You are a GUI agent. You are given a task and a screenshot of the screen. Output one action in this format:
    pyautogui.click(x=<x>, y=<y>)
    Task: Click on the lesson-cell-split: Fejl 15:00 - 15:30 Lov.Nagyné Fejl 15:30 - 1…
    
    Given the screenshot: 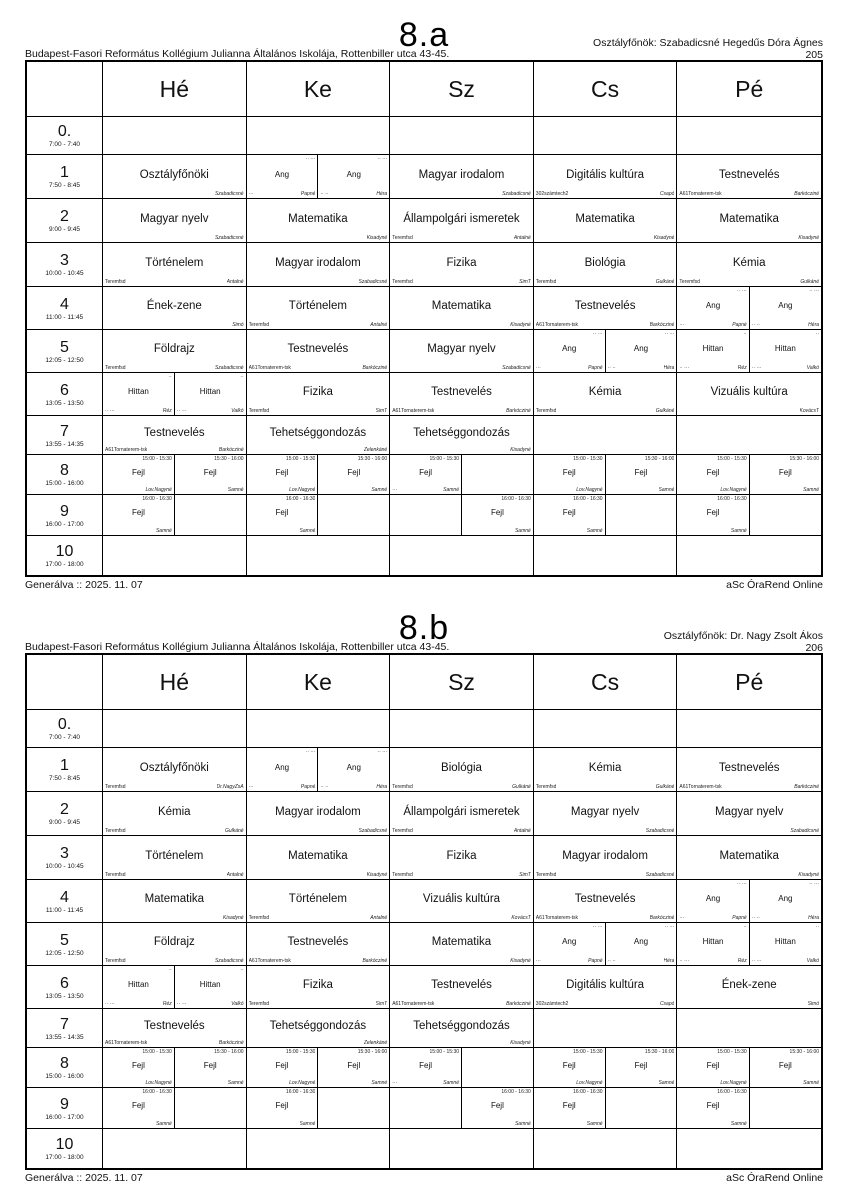 What is the action you would take?
    pyautogui.click(x=605, y=475)
    